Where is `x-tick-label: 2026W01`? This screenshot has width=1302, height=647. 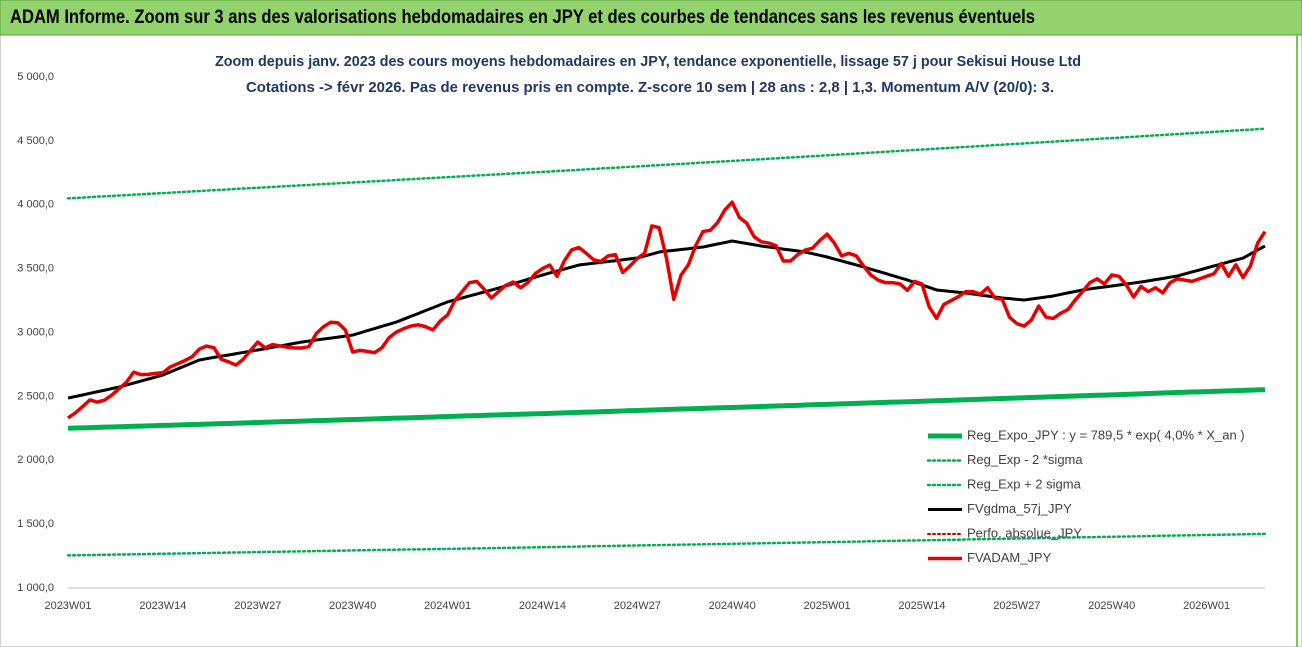 x-tick-label: 2026W01 is located at coordinates (1206, 606).